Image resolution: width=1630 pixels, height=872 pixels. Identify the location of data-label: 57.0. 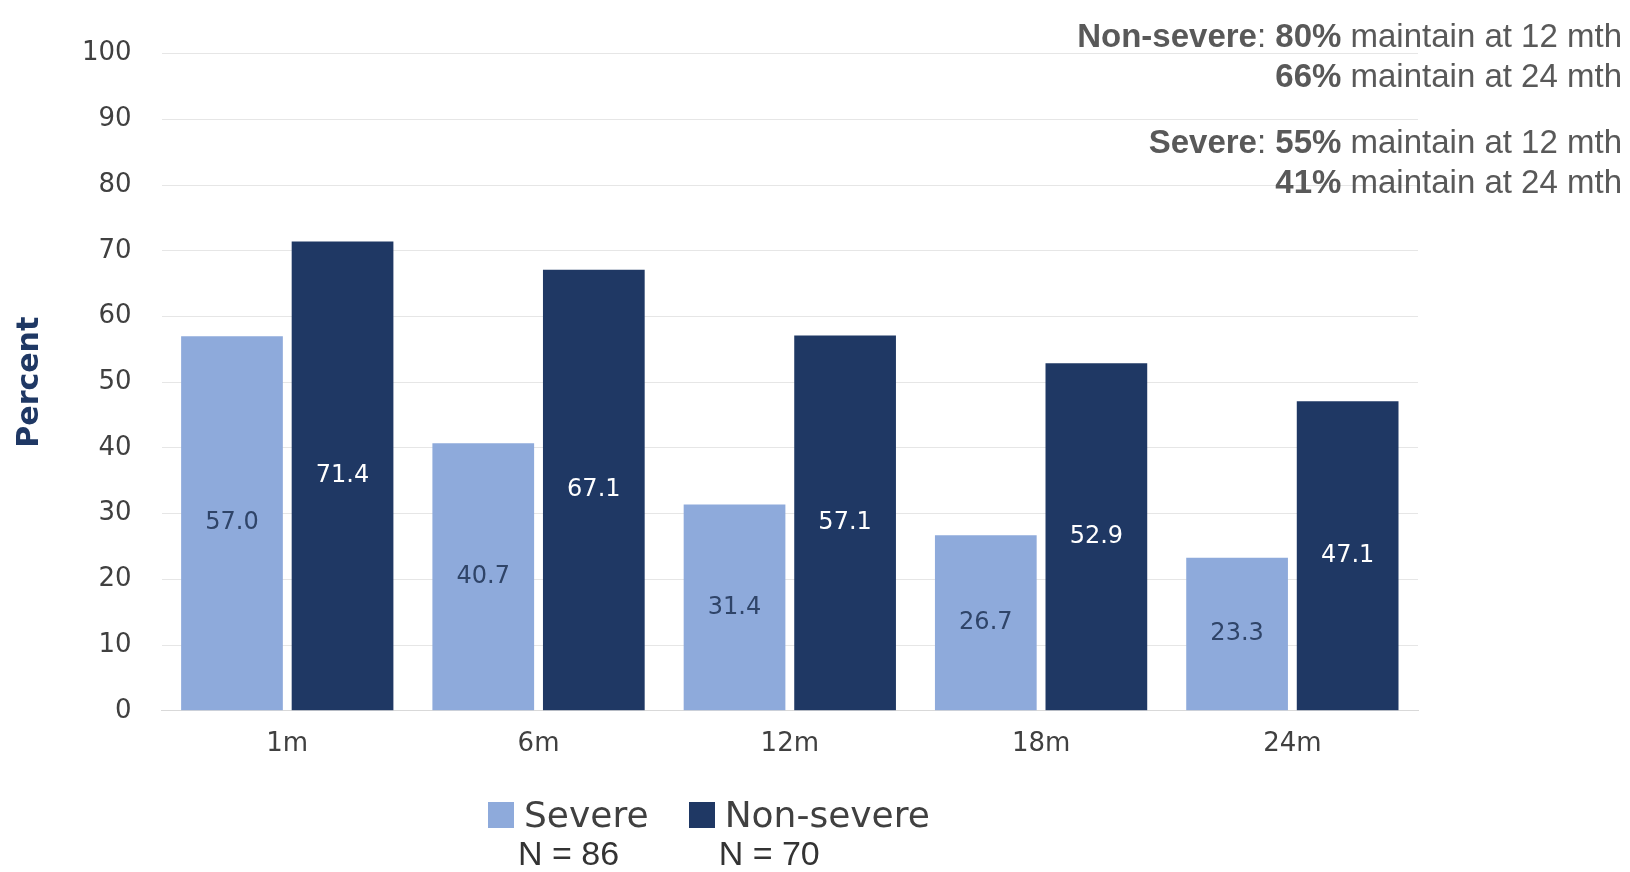
(232, 521).